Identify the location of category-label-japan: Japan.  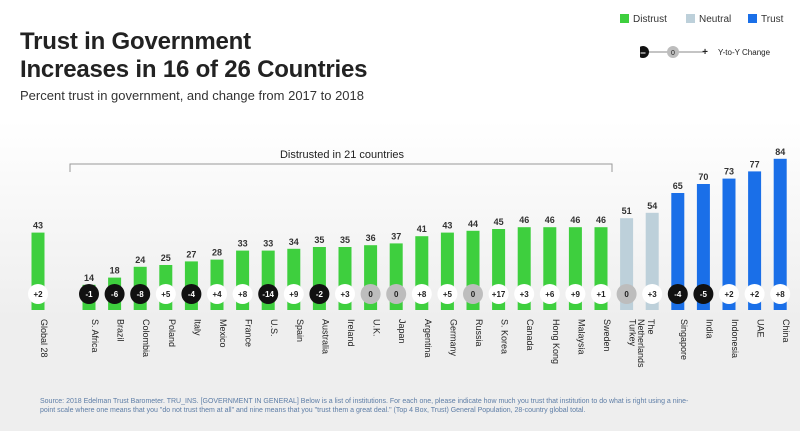
(402, 331).